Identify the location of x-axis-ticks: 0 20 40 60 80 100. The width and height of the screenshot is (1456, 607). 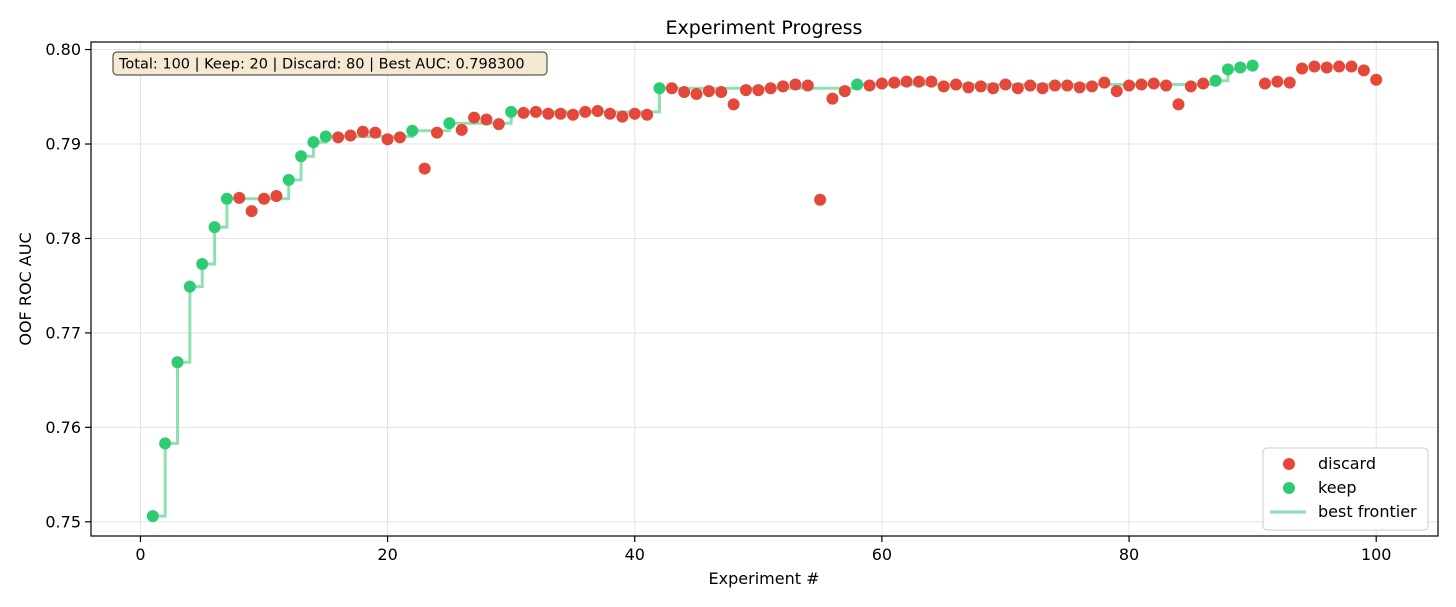
(763, 550).